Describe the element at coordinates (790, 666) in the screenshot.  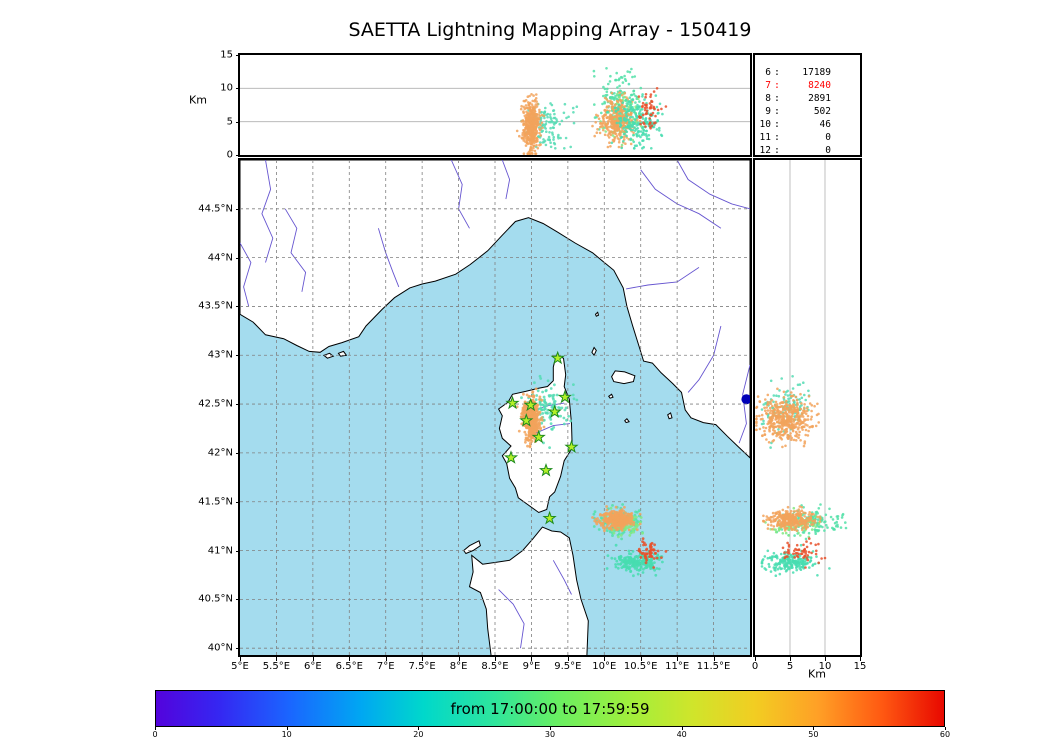
I see `right-km-tick-label: 5` at that location.